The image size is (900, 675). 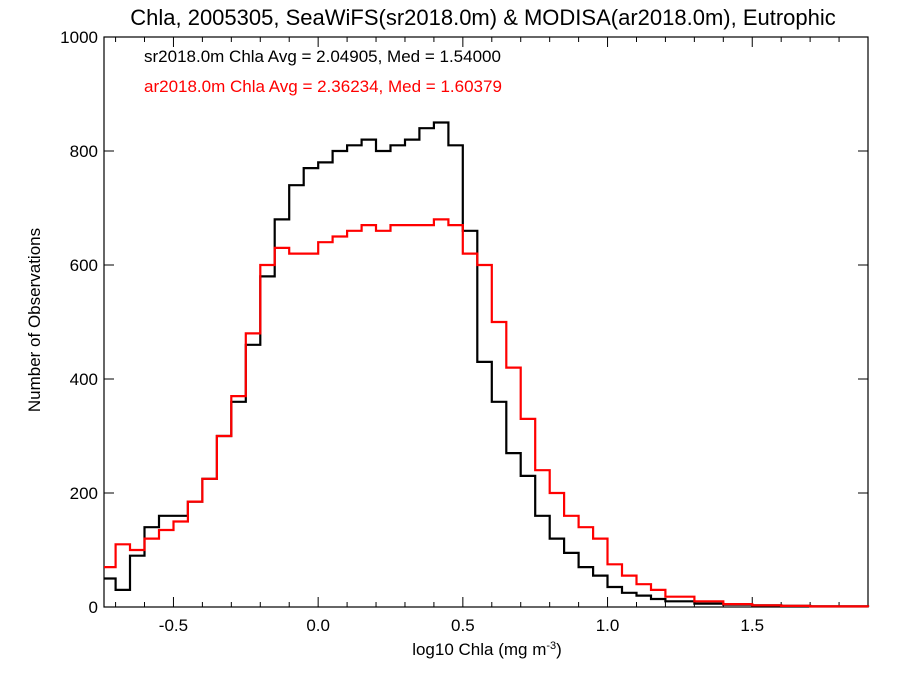 What do you see at coordinates (84, 265) in the screenshot?
I see `y-tick-label-600: 600` at bounding box center [84, 265].